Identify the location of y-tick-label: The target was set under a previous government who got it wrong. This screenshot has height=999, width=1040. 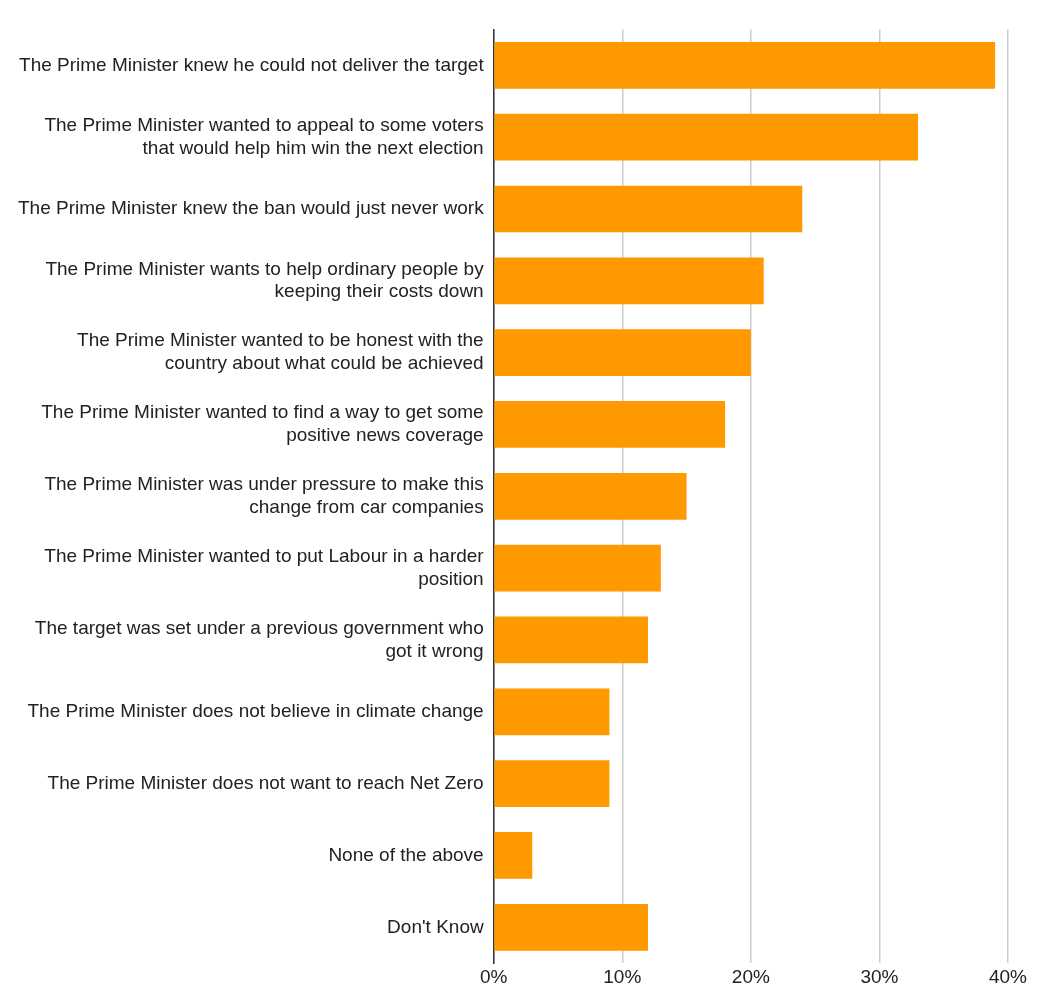
(259, 638).